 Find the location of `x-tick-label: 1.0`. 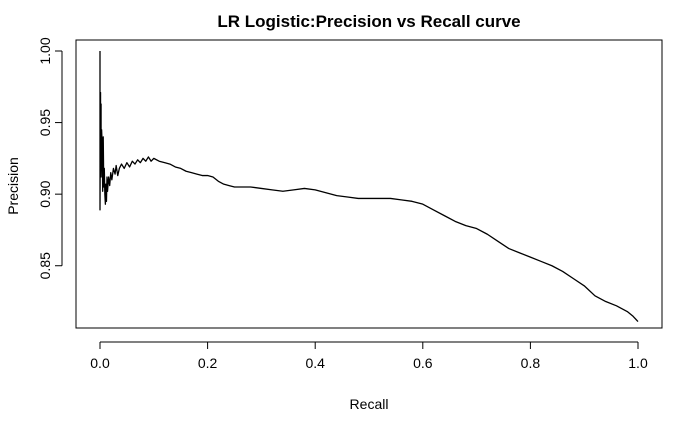

x-tick-label: 1.0 is located at coordinates (638, 363).